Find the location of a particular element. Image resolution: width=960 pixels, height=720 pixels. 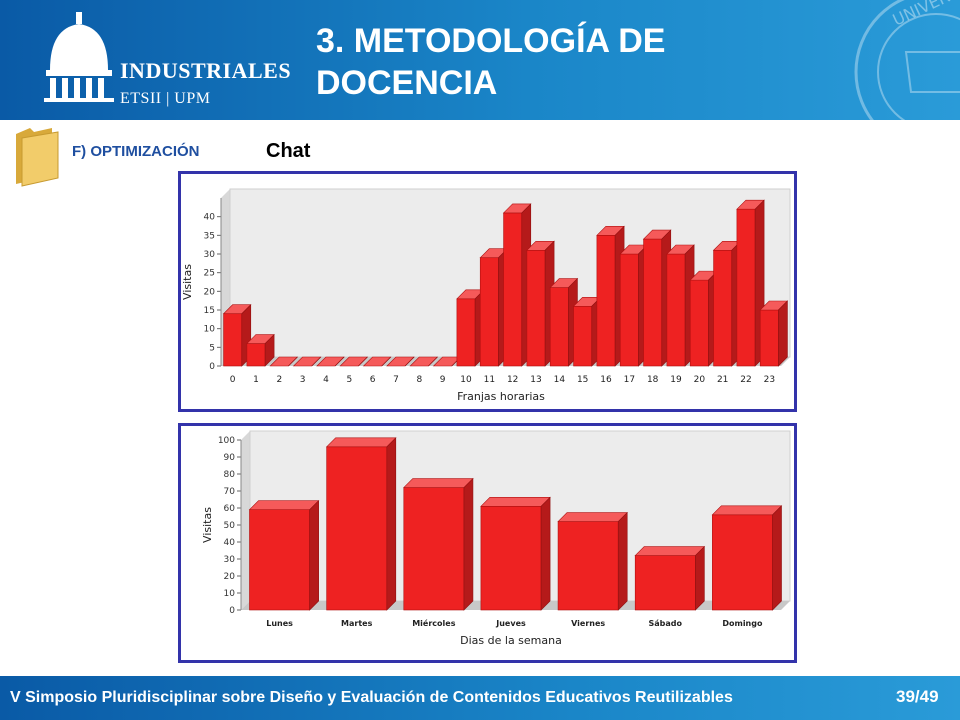

y-tick-label: 40 is located at coordinates (210, 218).